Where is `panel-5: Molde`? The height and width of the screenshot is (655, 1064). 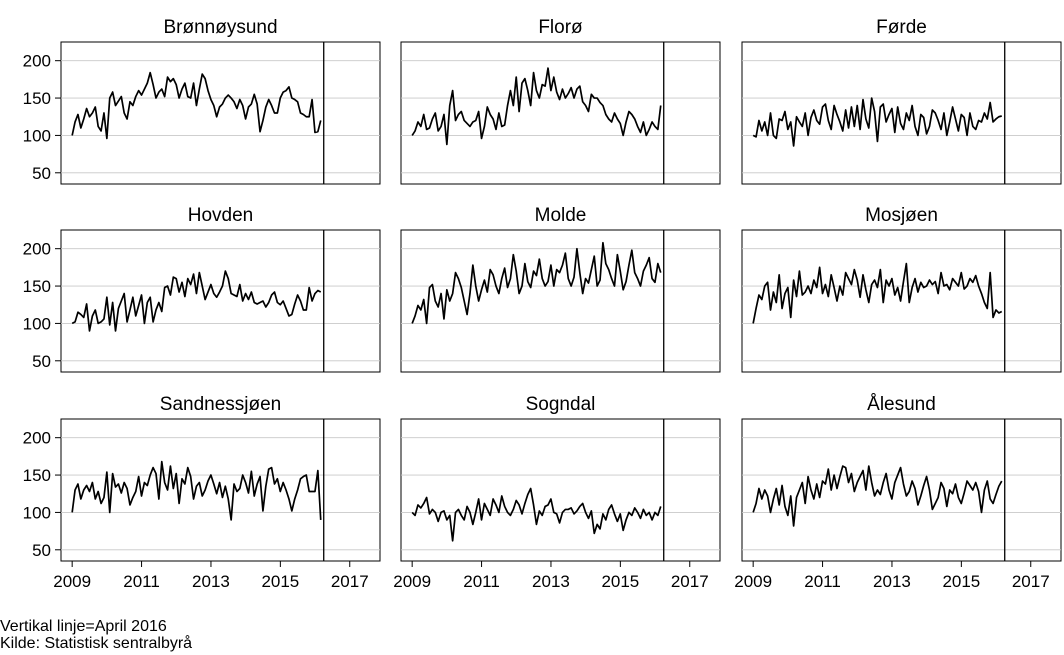 panel-5: Molde is located at coordinates (560, 289).